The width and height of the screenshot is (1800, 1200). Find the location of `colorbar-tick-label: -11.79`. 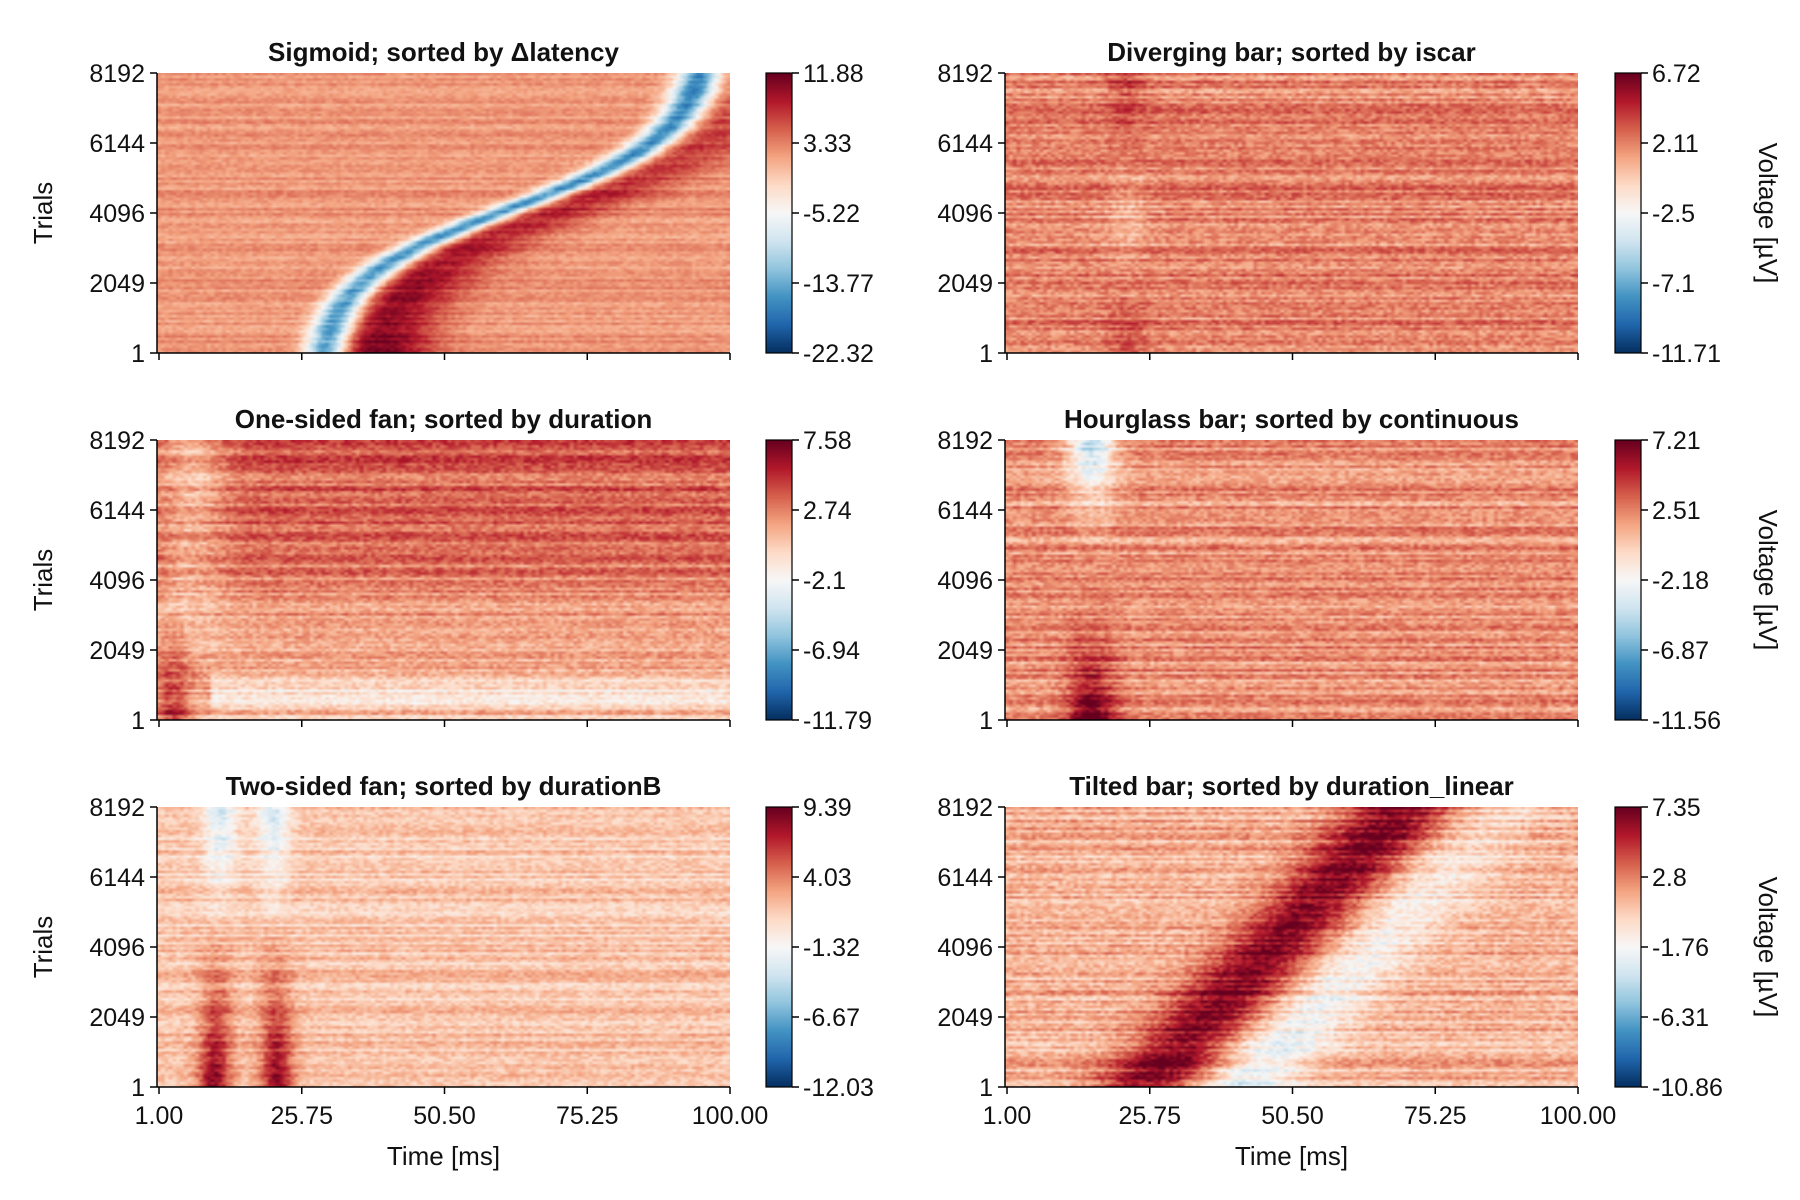

colorbar-tick-label: -11.79 is located at coordinates (837, 721).